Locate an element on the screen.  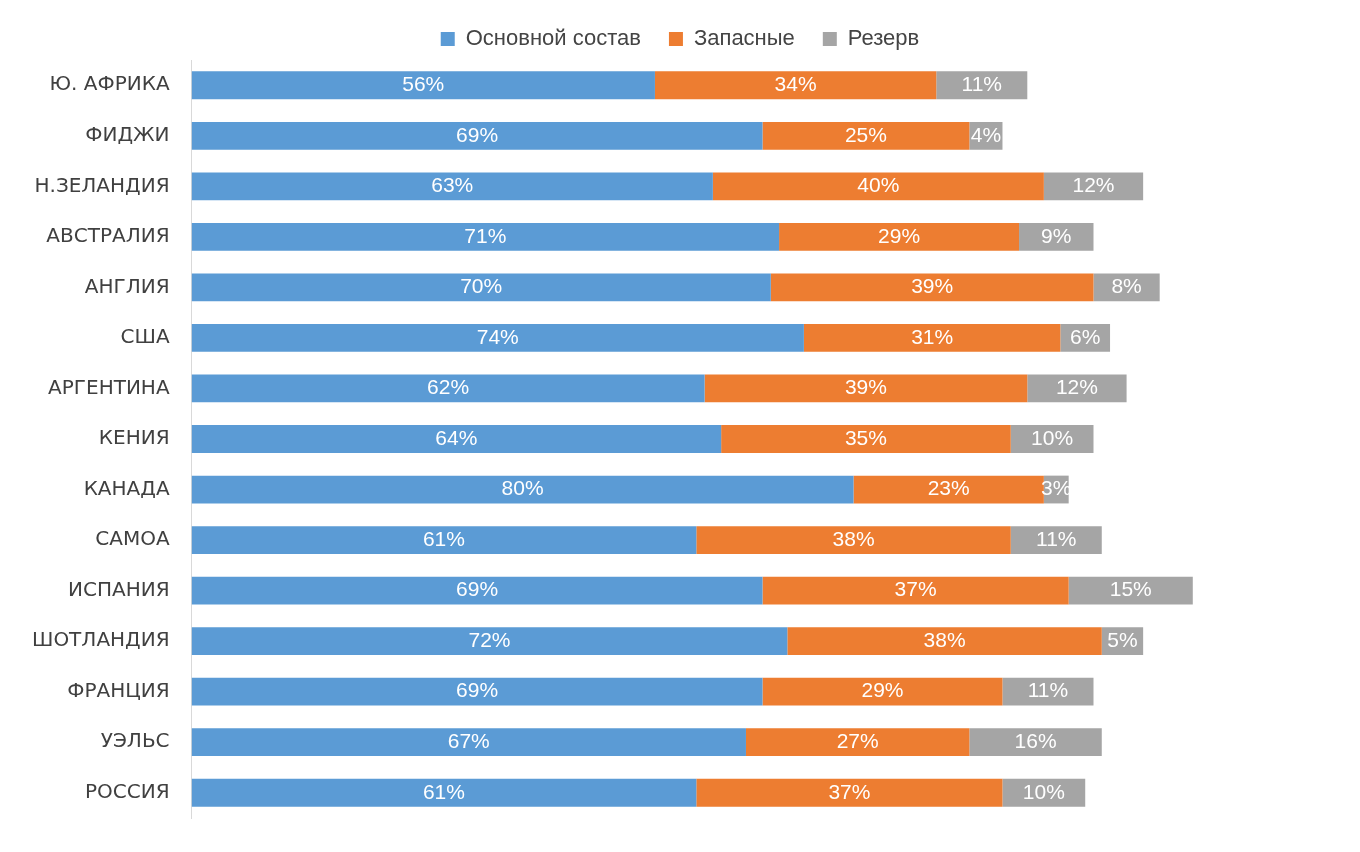
data-label: 34% is located at coordinates (795, 84).